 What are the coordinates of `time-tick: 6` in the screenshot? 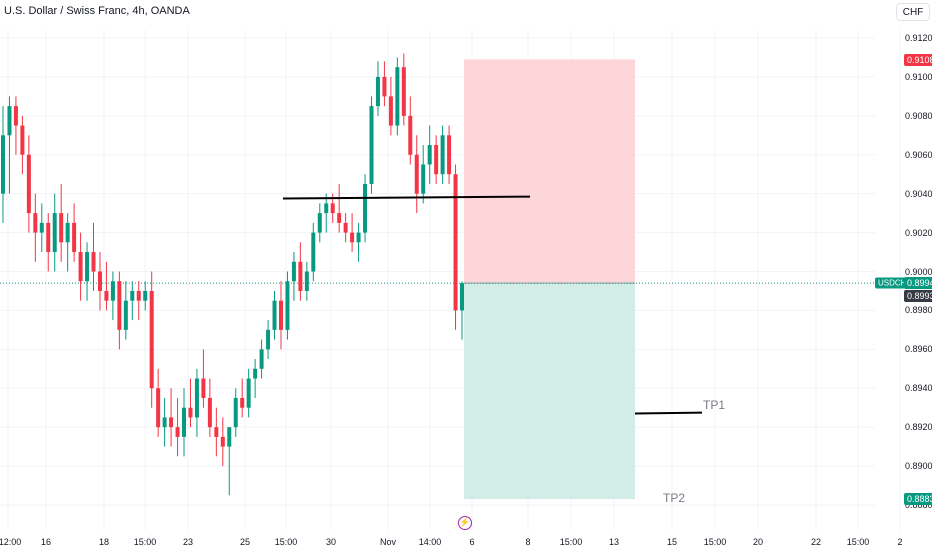 It's located at (472, 542).